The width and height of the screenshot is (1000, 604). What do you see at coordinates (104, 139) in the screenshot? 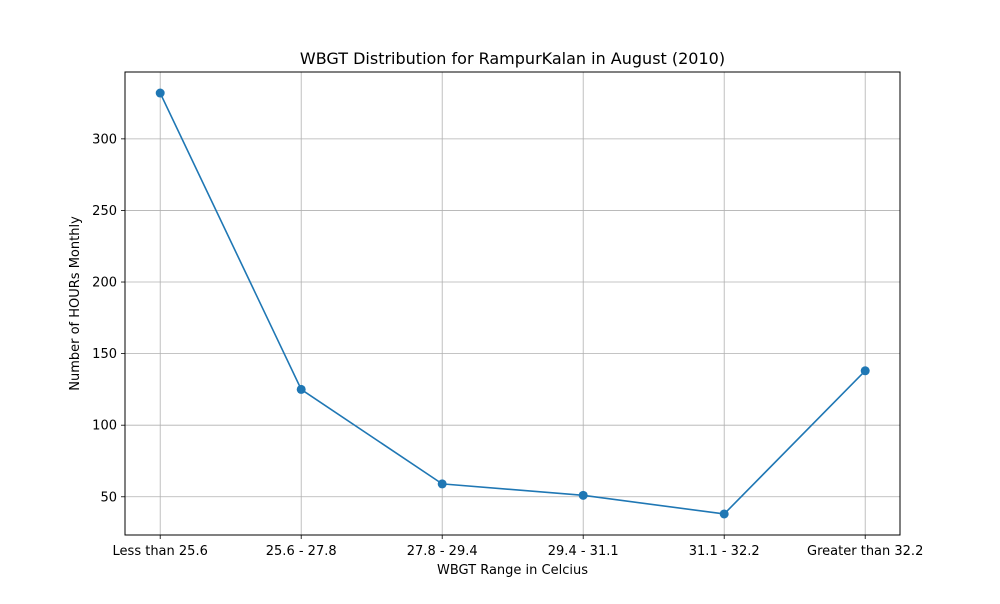
I see `y-tick-label: 300` at bounding box center [104, 139].